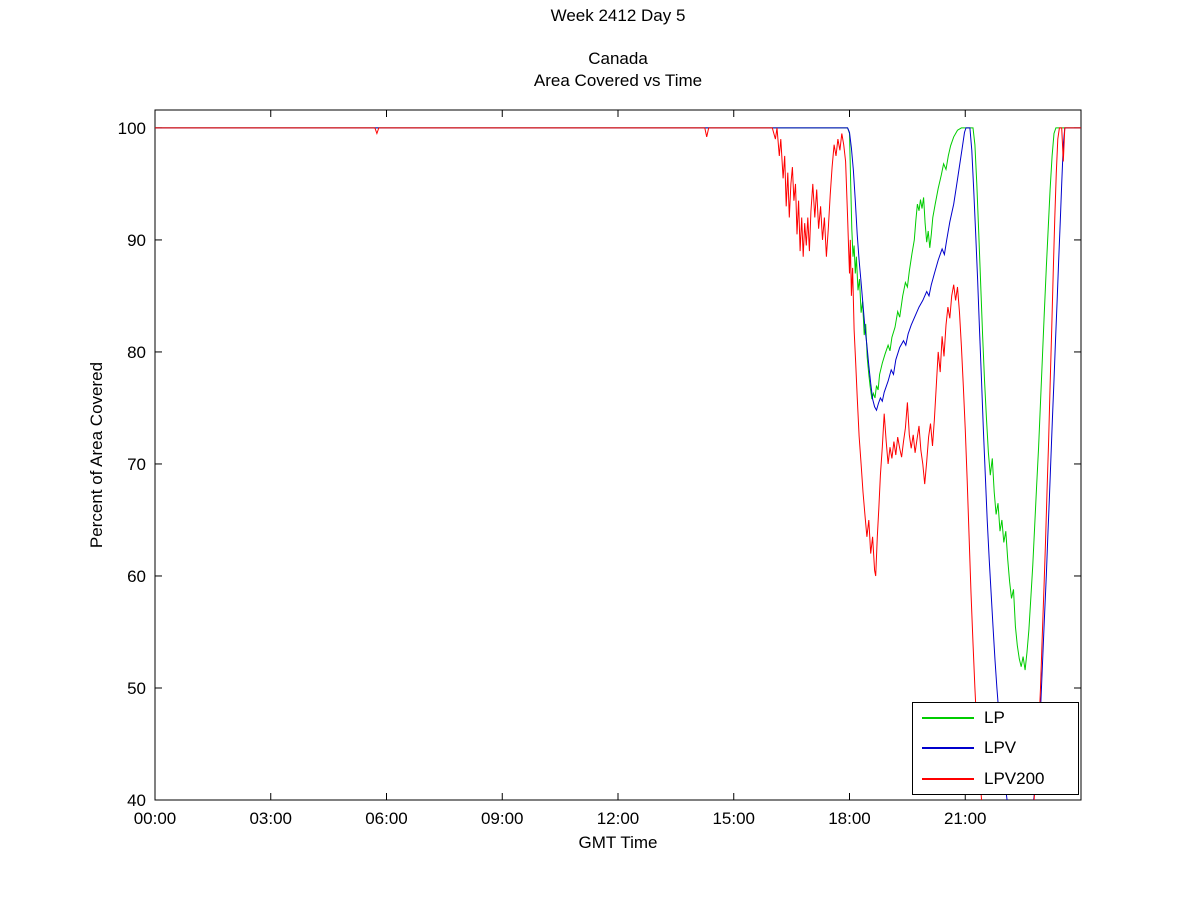  I want to click on x-tick-label: 09:00, so click(502, 818).